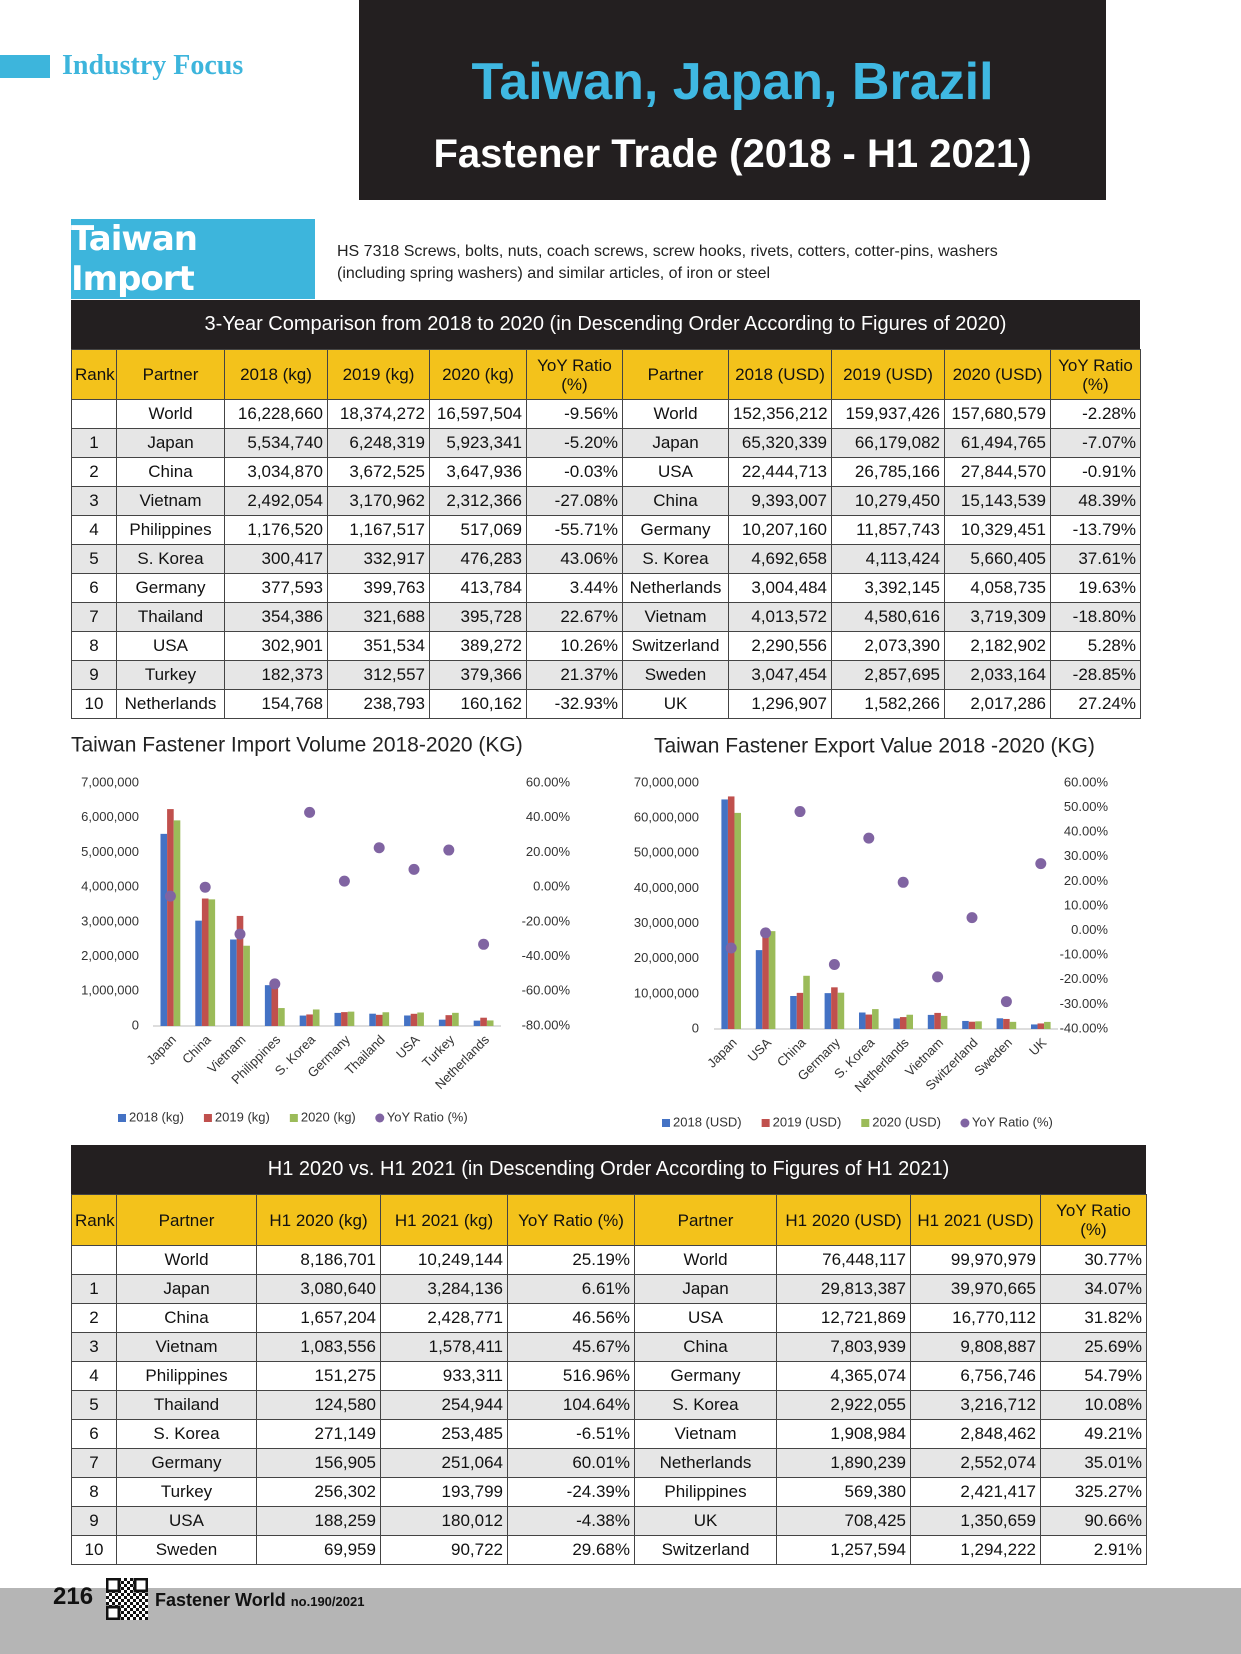  Describe the element at coordinates (571, 1260) in the screenshot. I see `cell: 25.19%` at that location.